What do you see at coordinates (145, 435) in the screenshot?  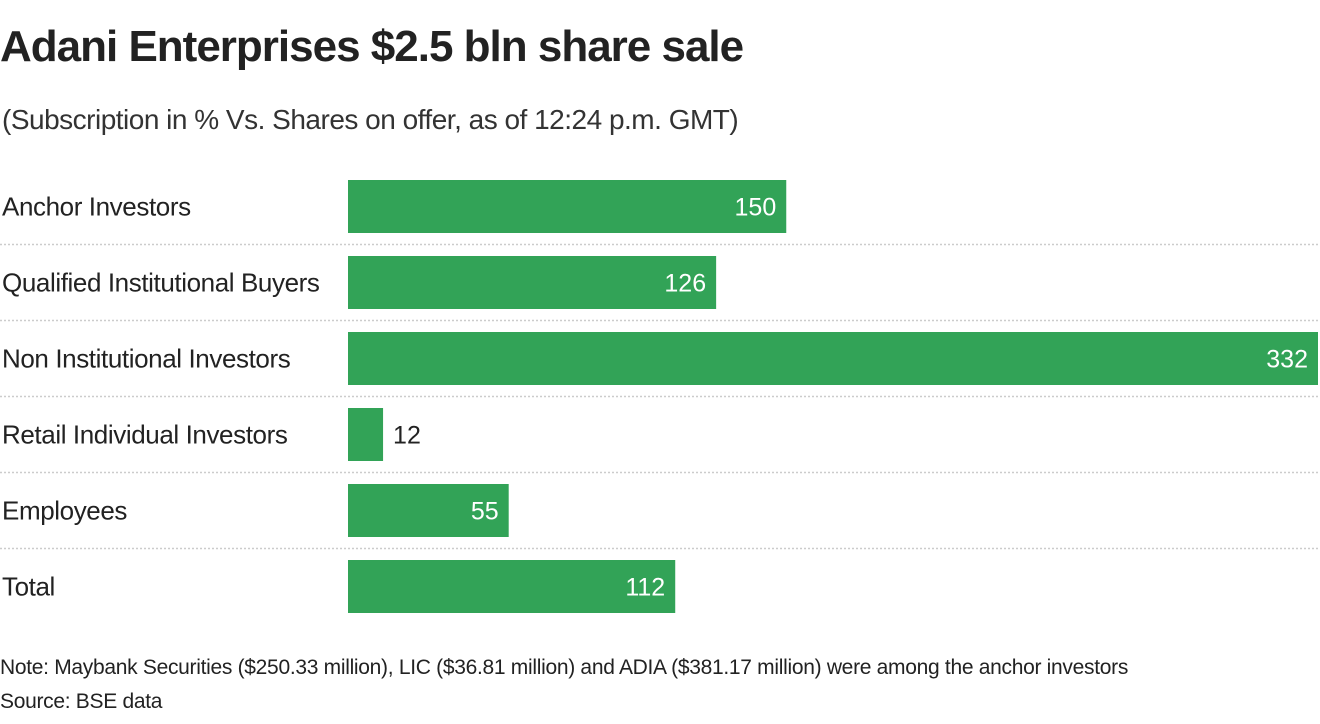 I see `category-label: Retail Individual Investors` at bounding box center [145, 435].